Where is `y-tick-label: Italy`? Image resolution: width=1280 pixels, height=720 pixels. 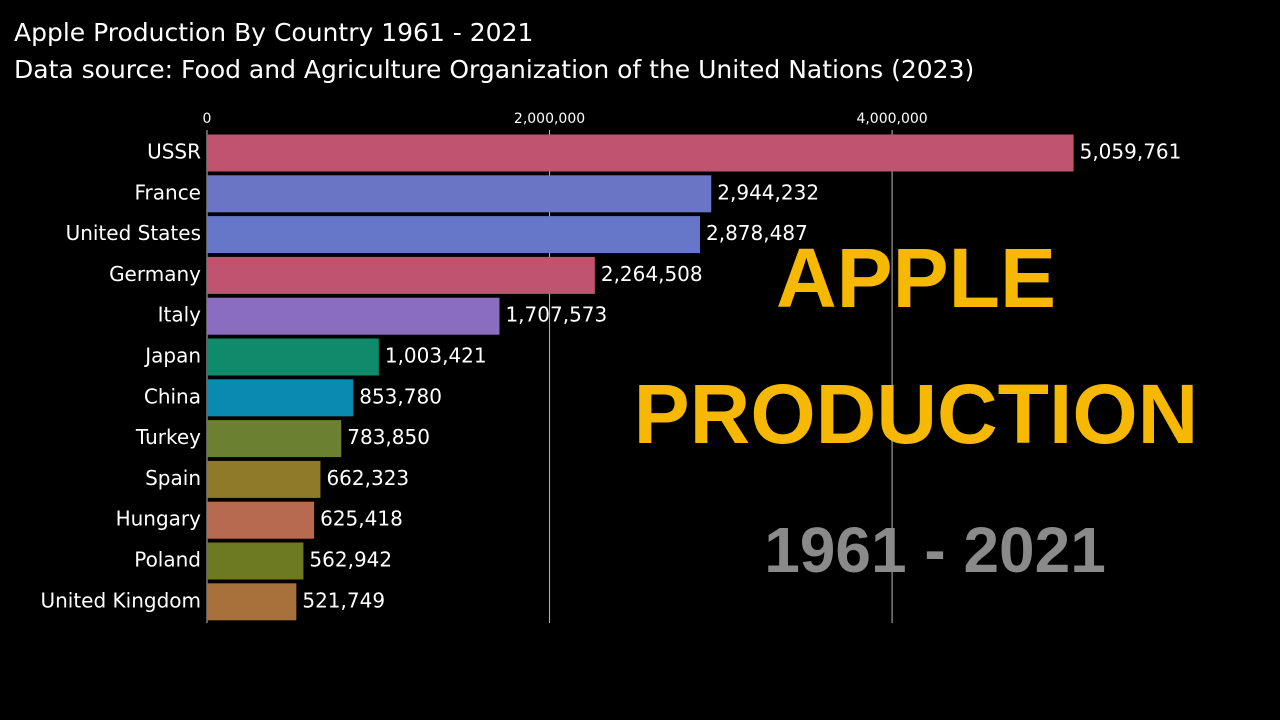
y-tick-label: Italy is located at coordinates (180, 315).